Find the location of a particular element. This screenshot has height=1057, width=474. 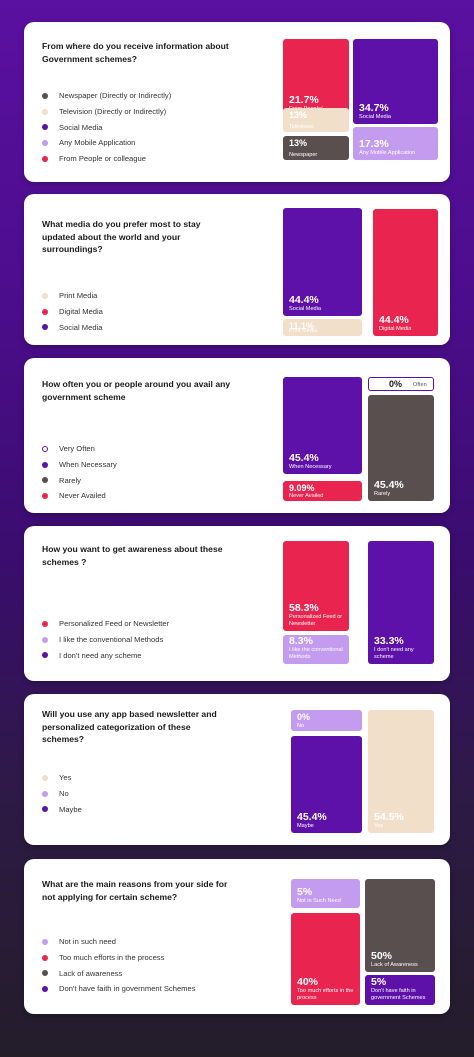

legend-label: No is located at coordinates (64, 794).